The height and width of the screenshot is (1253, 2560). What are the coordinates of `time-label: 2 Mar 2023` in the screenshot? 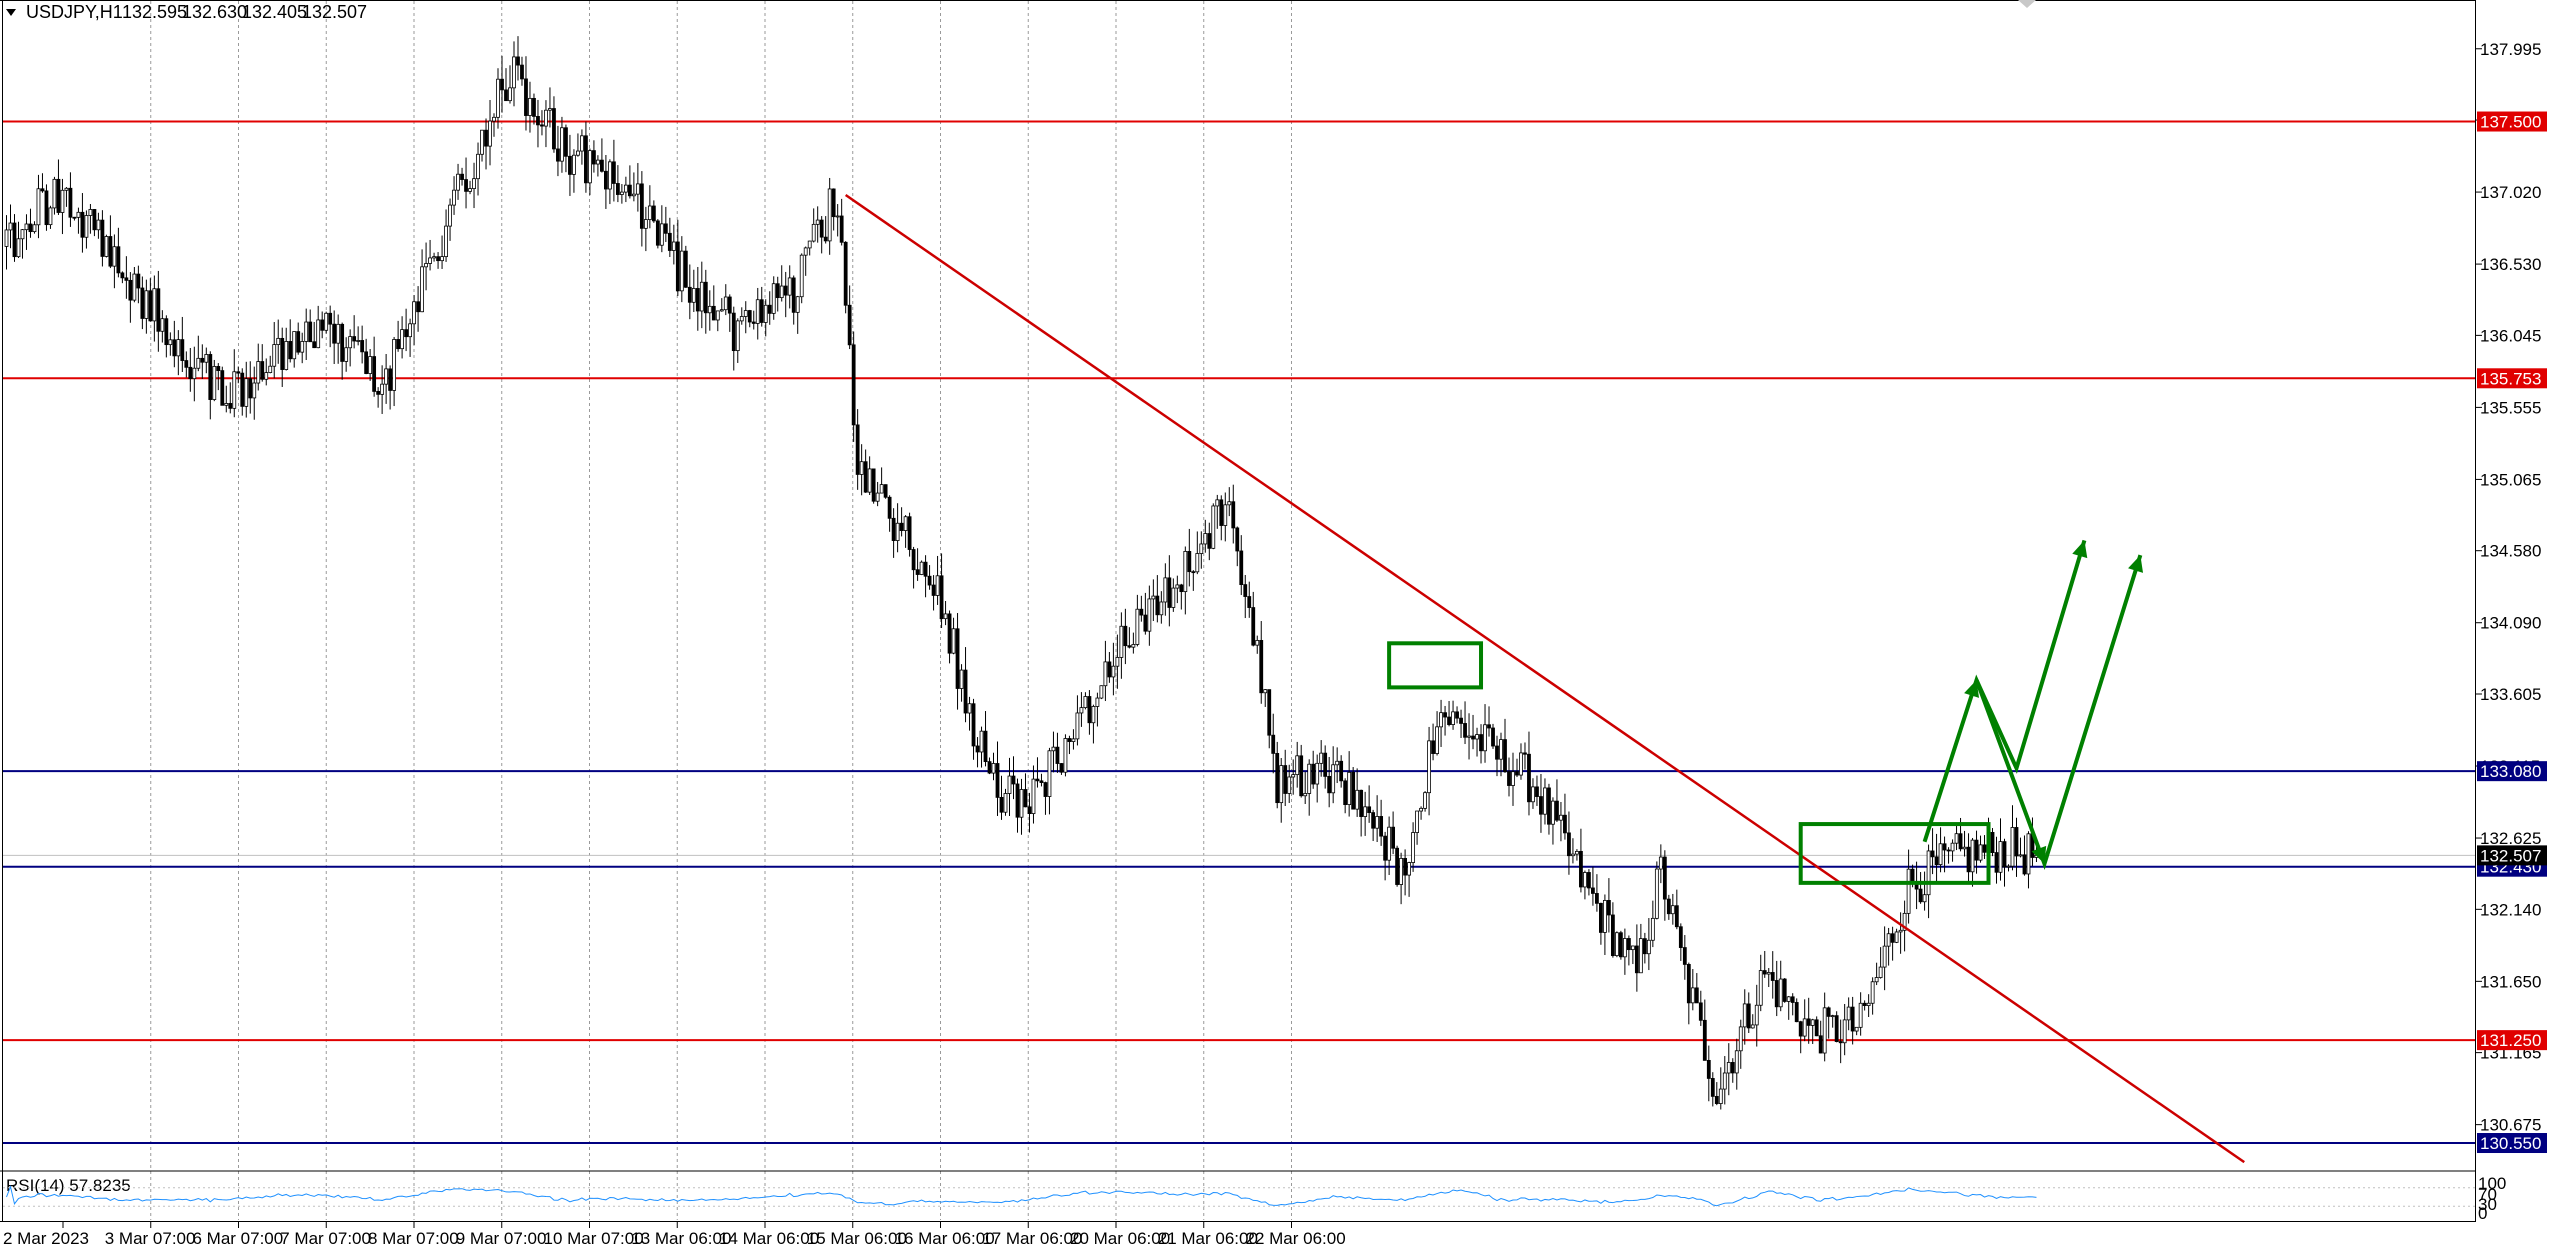 It's located at (46, 1238).